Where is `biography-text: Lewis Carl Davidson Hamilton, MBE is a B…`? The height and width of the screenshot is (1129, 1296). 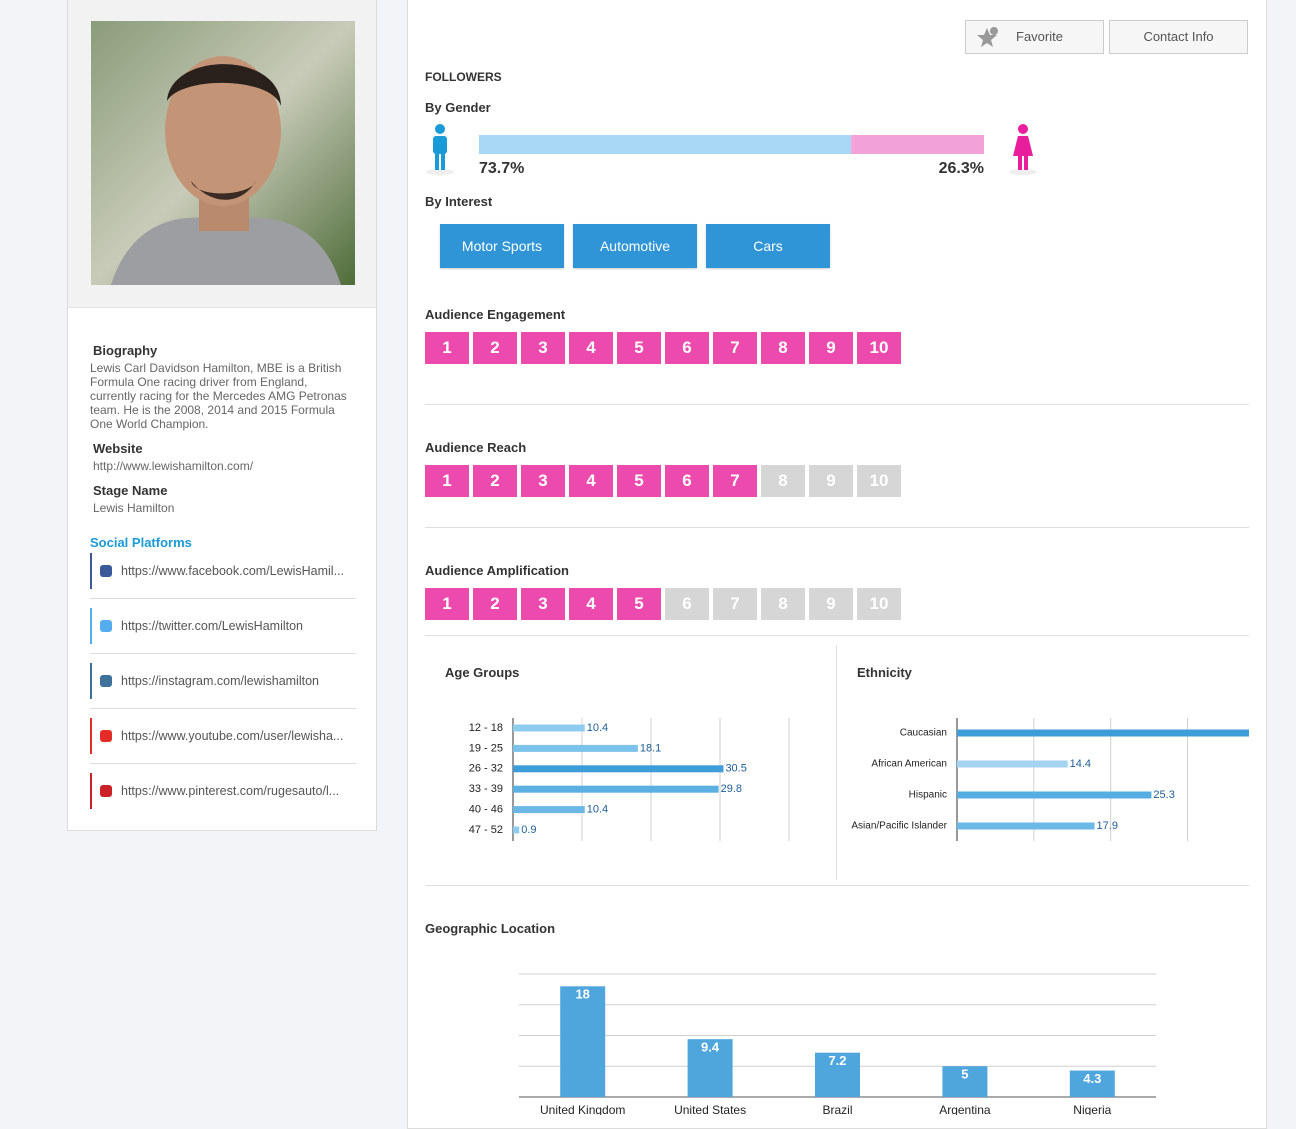 biography-text: Lewis Carl Davidson Hamilton, MBE is a B… is located at coordinates (218, 396).